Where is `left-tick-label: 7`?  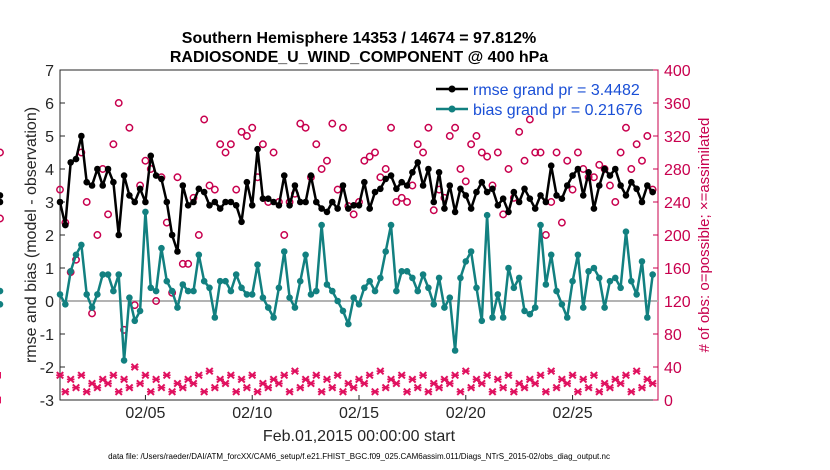
left-tick-label: 7 is located at coordinates (49, 71).